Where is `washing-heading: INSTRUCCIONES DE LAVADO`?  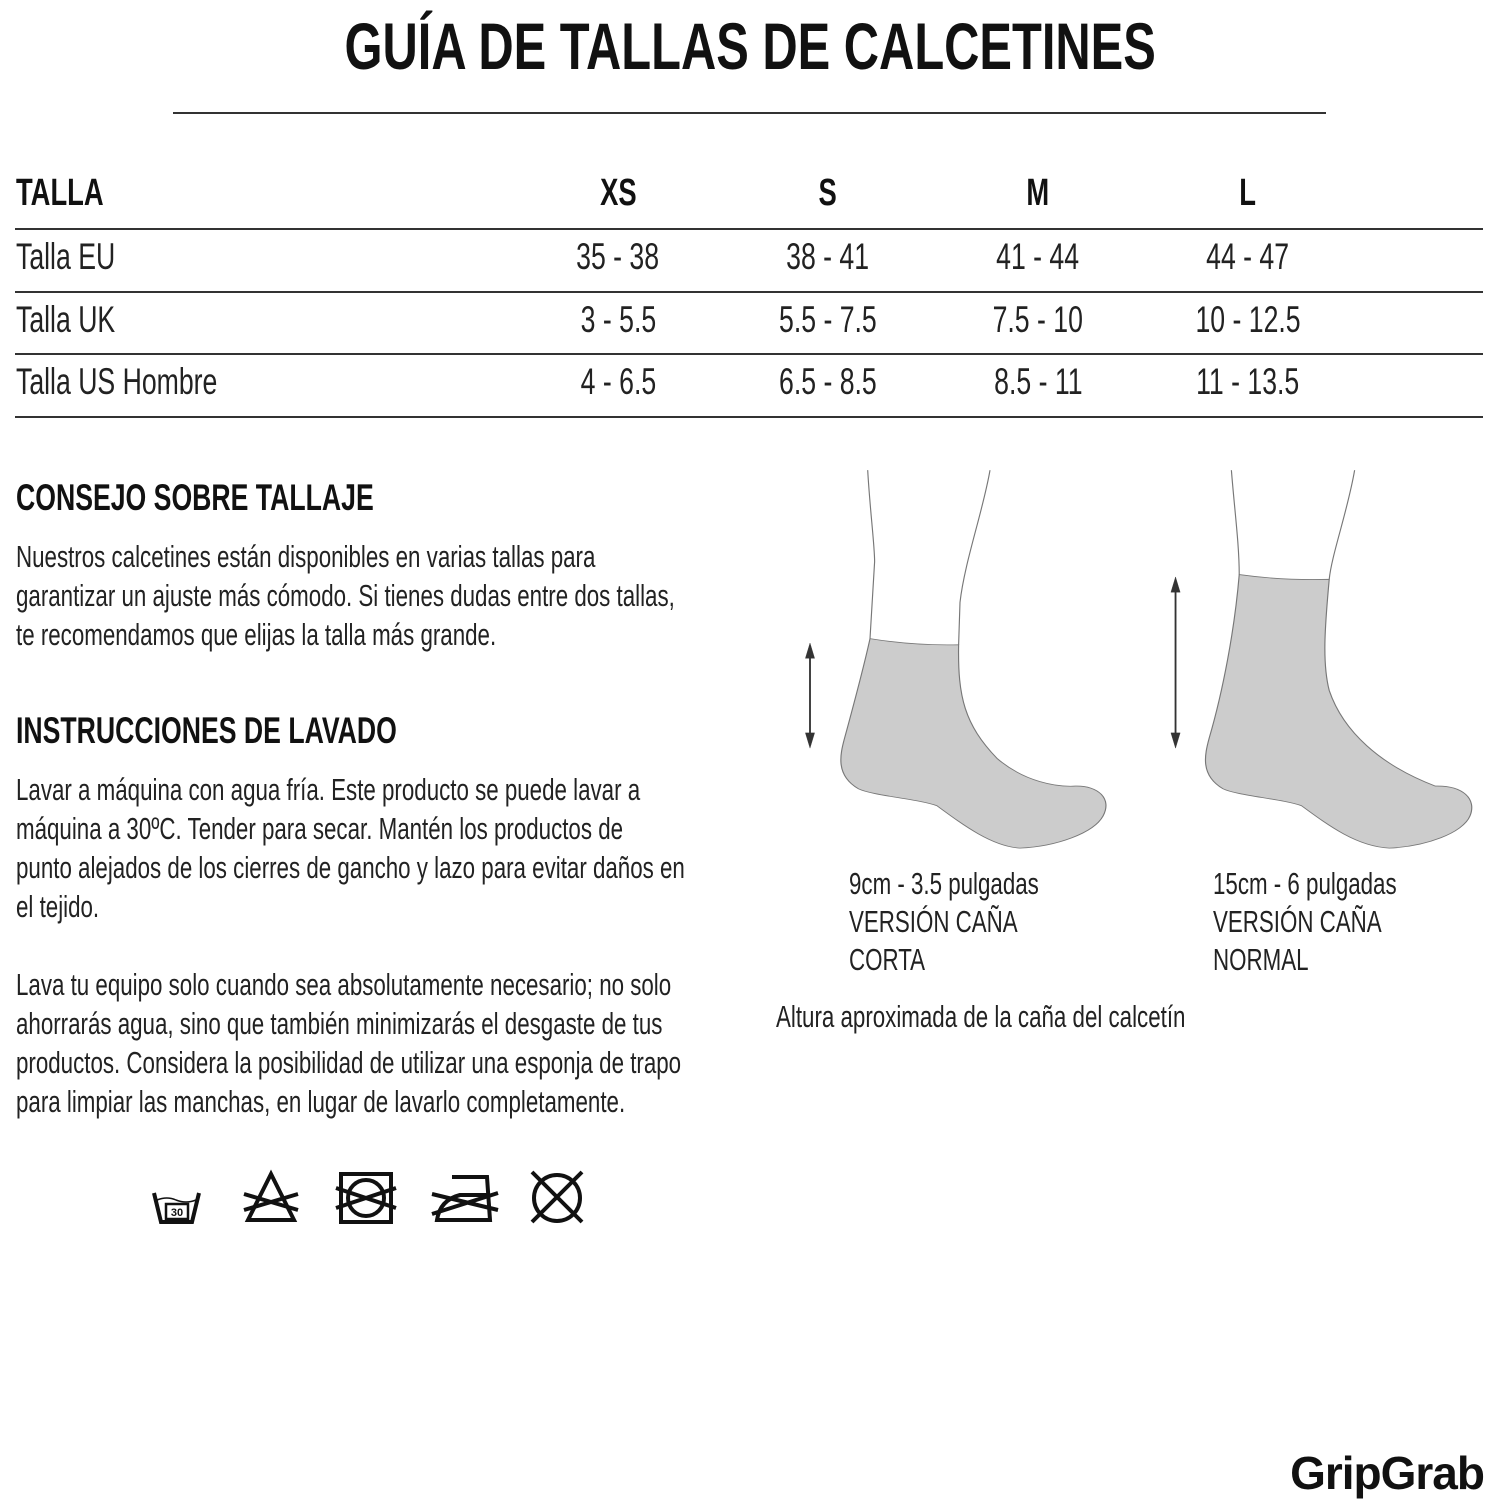
washing-heading: INSTRUCCIONES DE LAVADO is located at coordinates (206, 730).